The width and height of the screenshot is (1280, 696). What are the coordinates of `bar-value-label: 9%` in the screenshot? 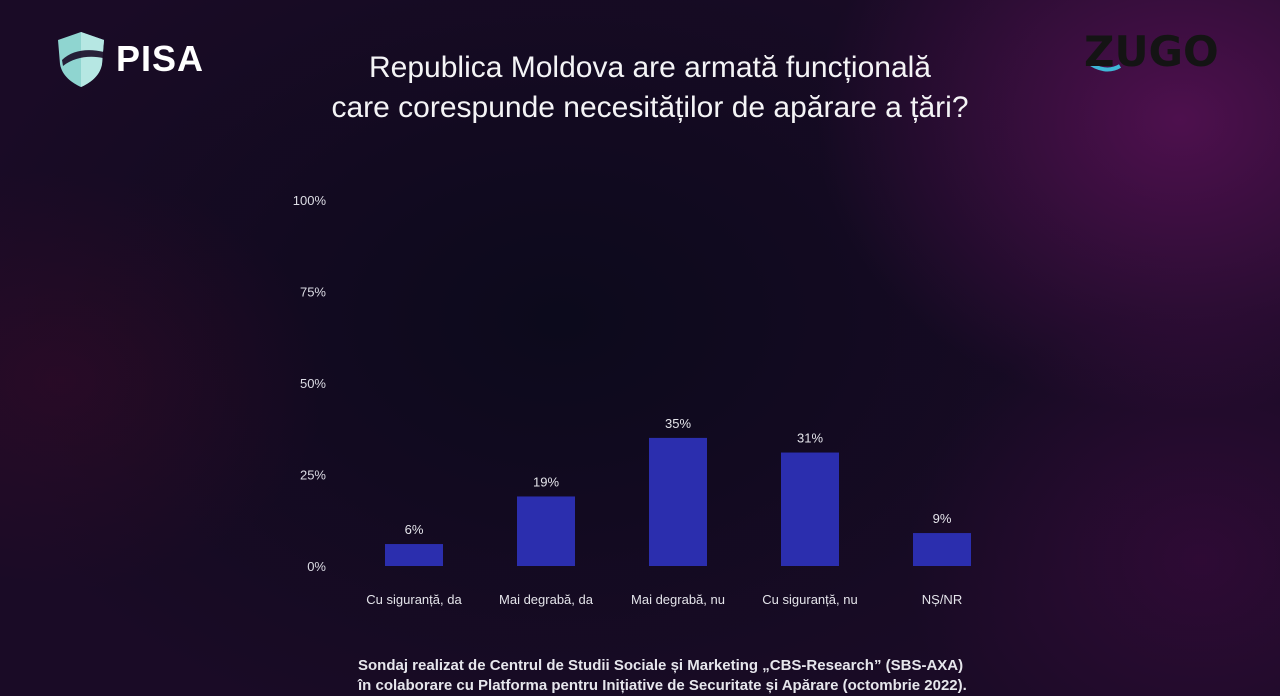 It's located at (942, 518).